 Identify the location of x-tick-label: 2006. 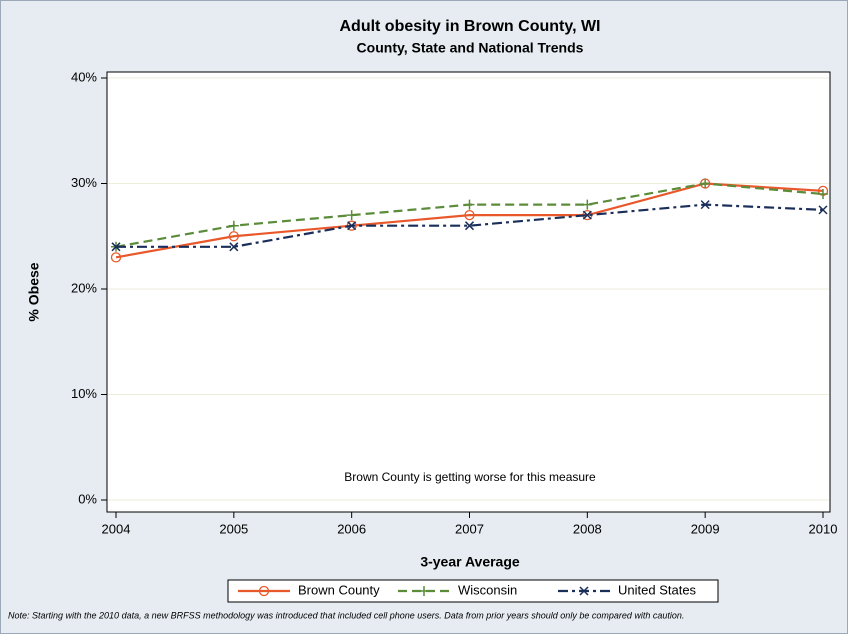
(351, 528).